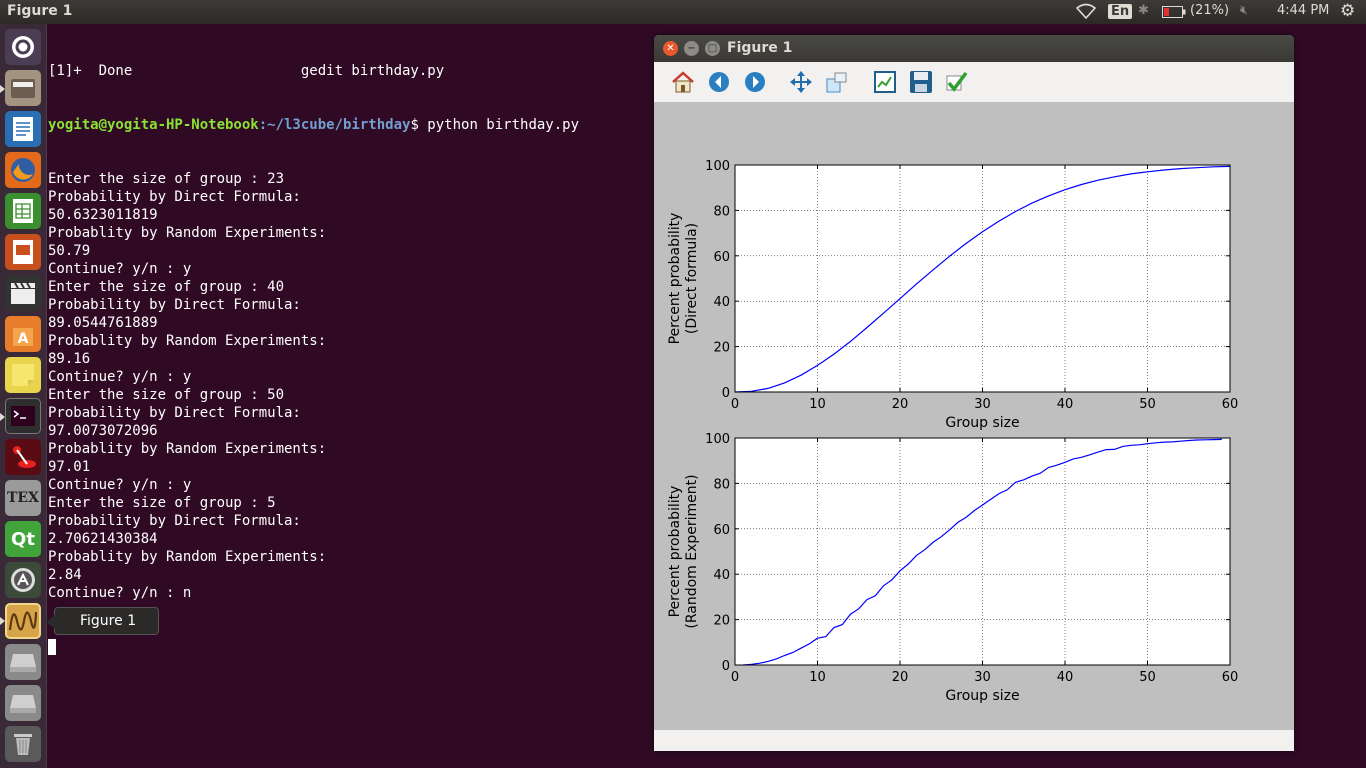 Image resolution: width=1366 pixels, height=768 pixels. Describe the element at coordinates (103, 539) in the screenshot. I see `terminal-line: 2.70621430384` at that location.